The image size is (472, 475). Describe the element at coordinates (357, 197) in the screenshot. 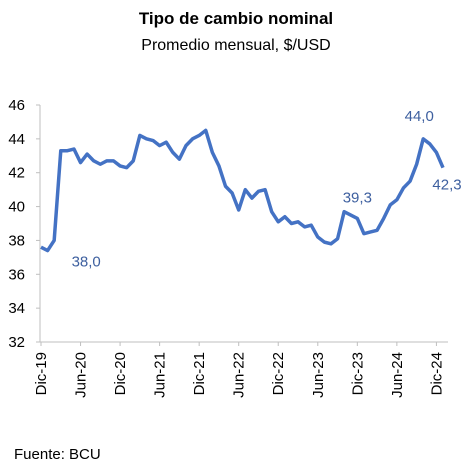

I see `data-label: 39,3` at that location.